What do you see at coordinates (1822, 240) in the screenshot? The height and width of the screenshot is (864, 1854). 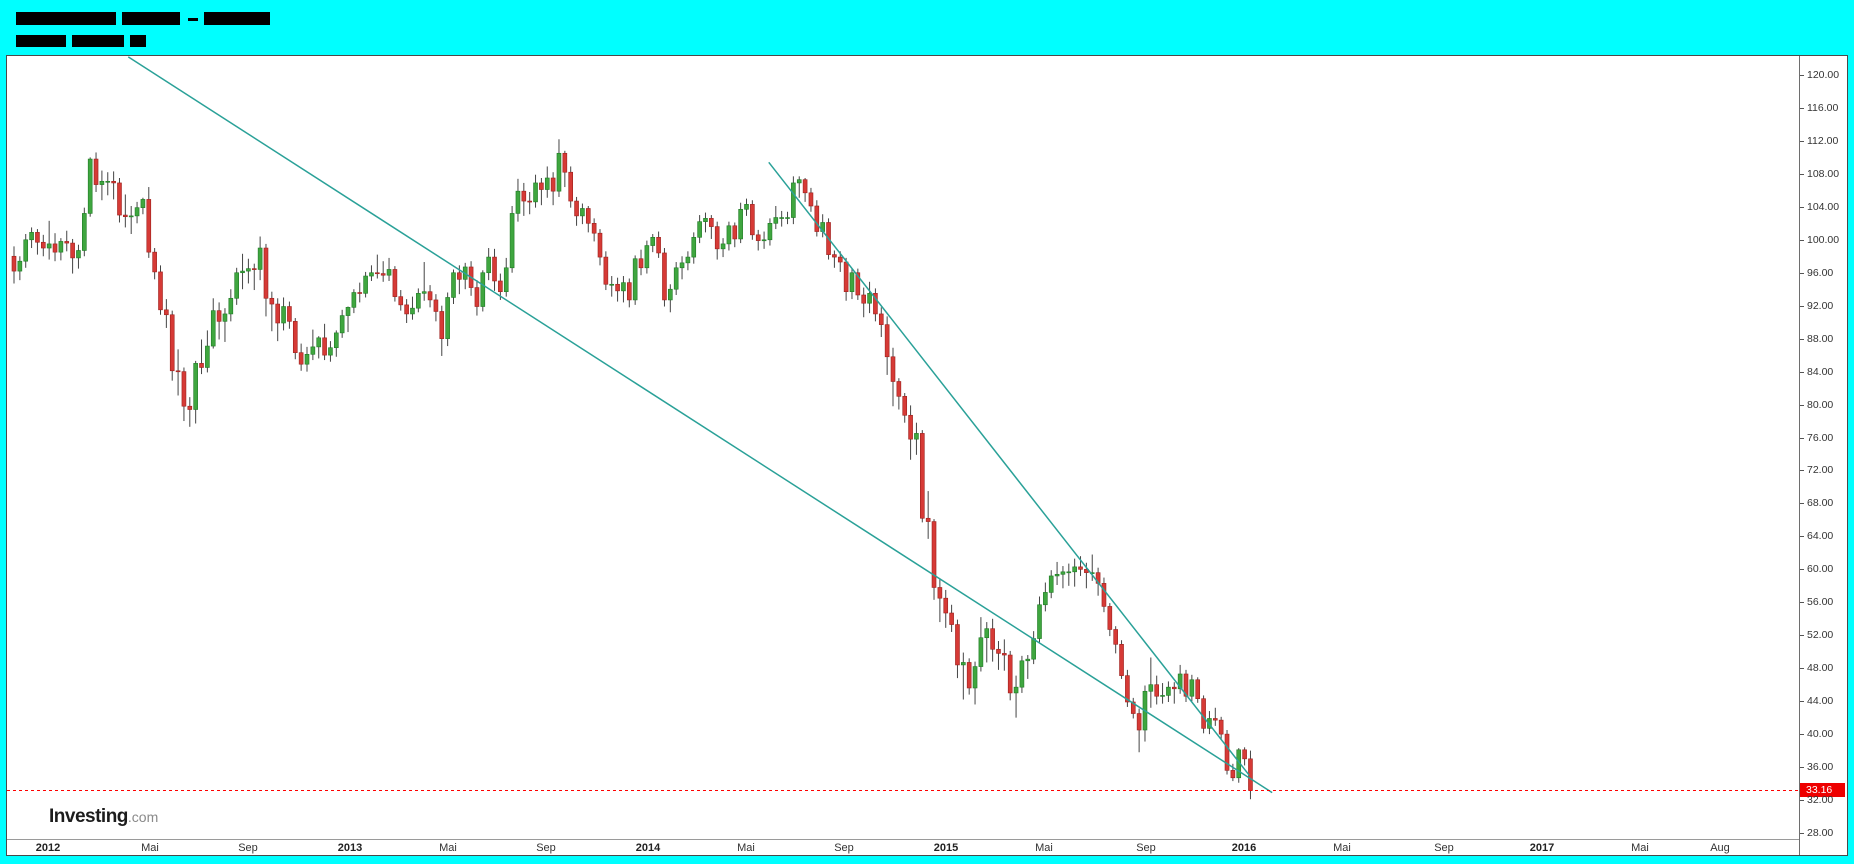 I see `price-axis-label: 100.00` at bounding box center [1822, 240].